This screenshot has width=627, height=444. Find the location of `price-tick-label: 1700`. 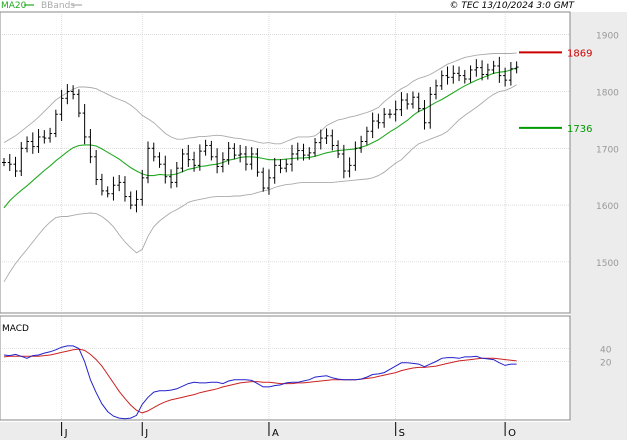

price-tick-label: 1700 is located at coordinates (607, 150).